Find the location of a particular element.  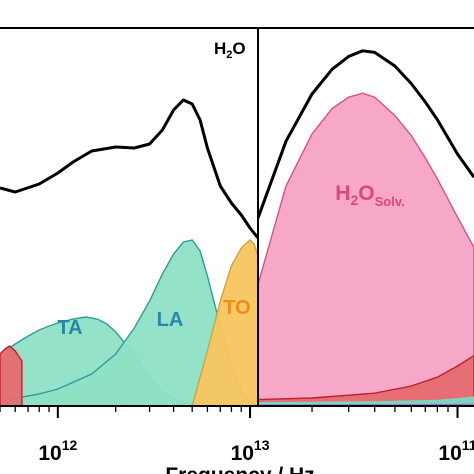

x-axis-label: Frequency / Hz is located at coordinates (239, 469).